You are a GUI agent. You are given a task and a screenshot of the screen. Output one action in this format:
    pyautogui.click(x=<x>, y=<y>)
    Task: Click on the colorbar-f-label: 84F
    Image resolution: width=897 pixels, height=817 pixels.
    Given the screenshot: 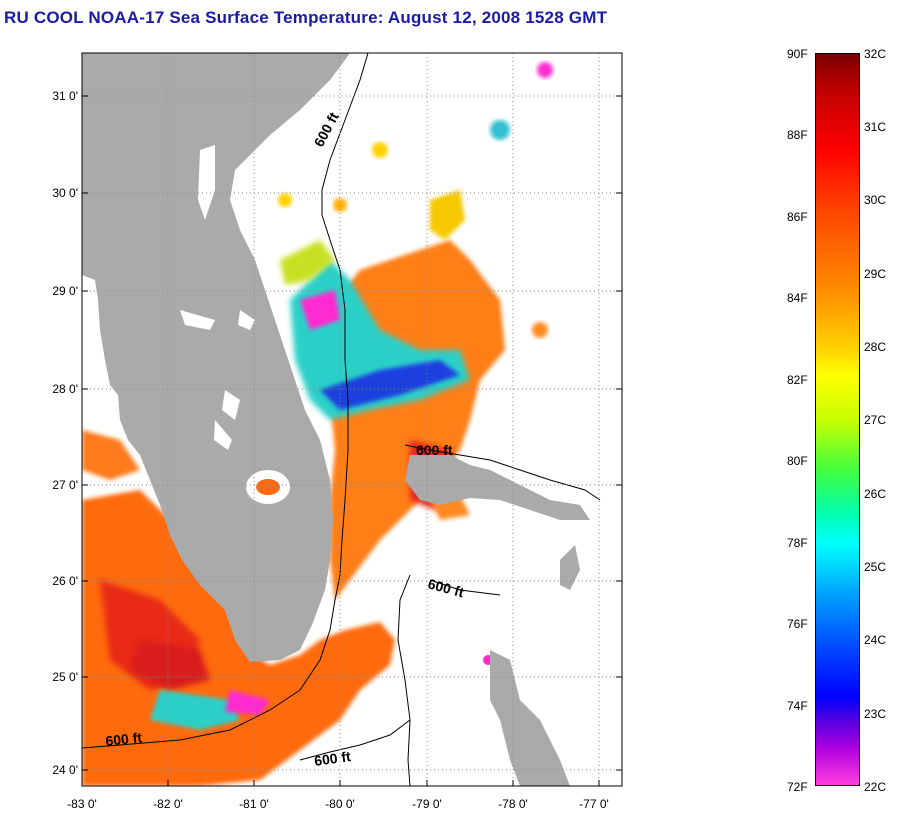 What is the action you would take?
    pyautogui.click(x=797, y=298)
    